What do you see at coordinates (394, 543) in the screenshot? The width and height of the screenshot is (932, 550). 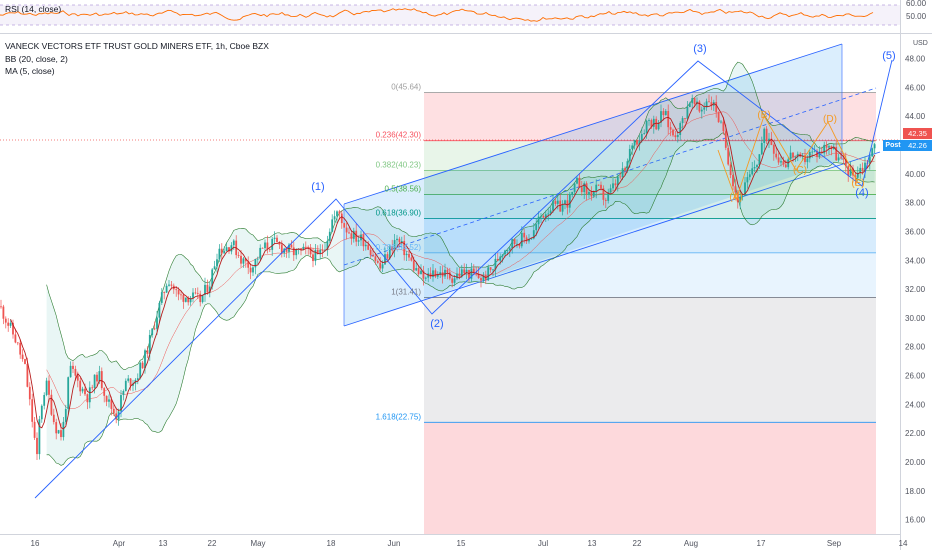 I see `time-tick: Jun` at bounding box center [394, 543].